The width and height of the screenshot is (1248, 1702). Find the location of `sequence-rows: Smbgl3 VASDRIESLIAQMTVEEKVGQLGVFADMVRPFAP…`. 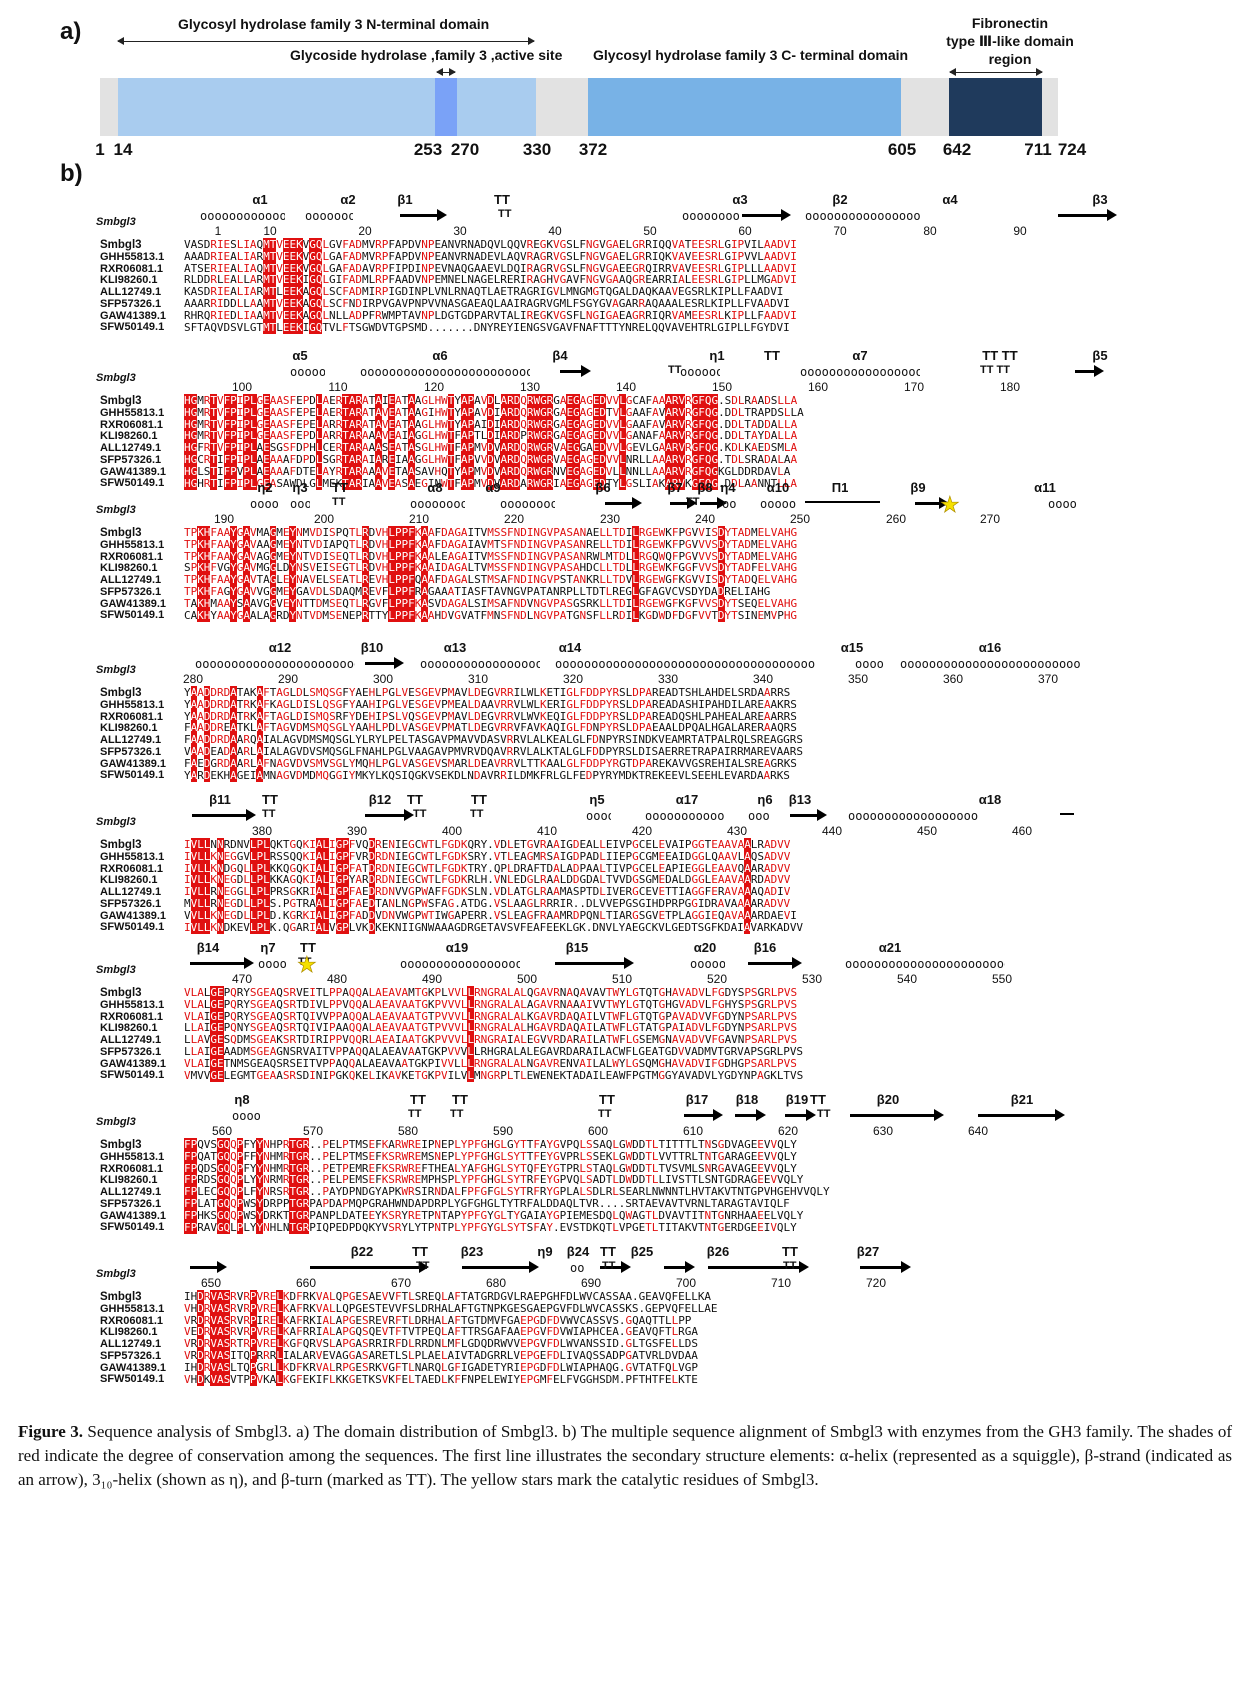

sequence-rows: Smbgl3 VASDRIESLIAQMTVEEKVGQLGVFADMVRPFAP… is located at coordinates (448, 286).